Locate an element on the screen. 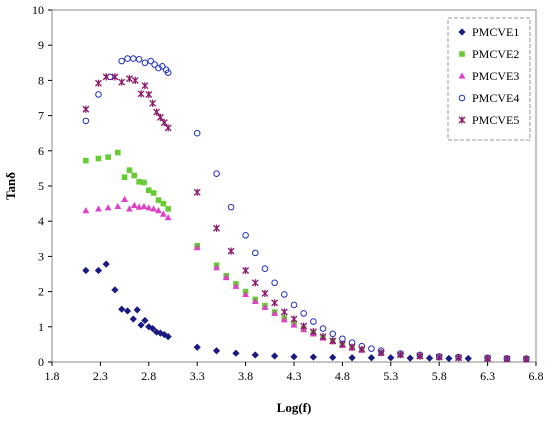  y-tick-label: 5 is located at coordinates (41, 186).